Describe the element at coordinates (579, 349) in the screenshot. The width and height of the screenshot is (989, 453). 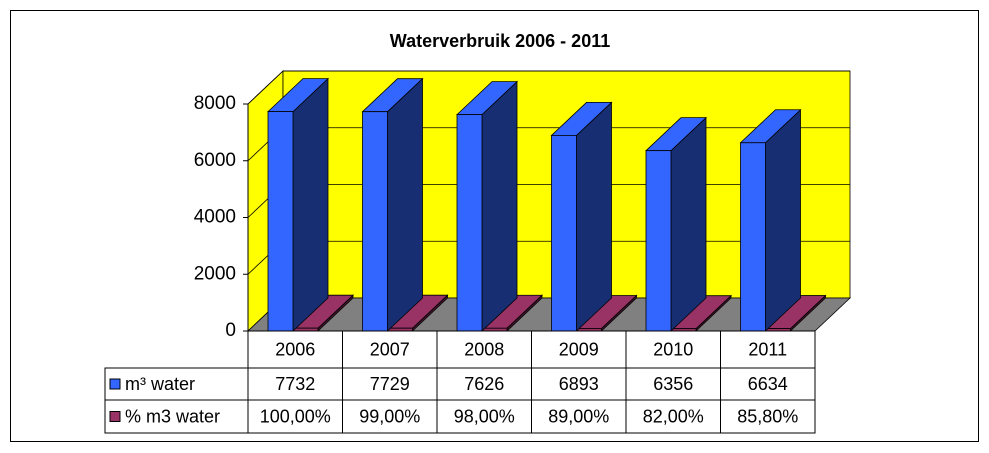
I see `x-tick-label: 2009` at that location.